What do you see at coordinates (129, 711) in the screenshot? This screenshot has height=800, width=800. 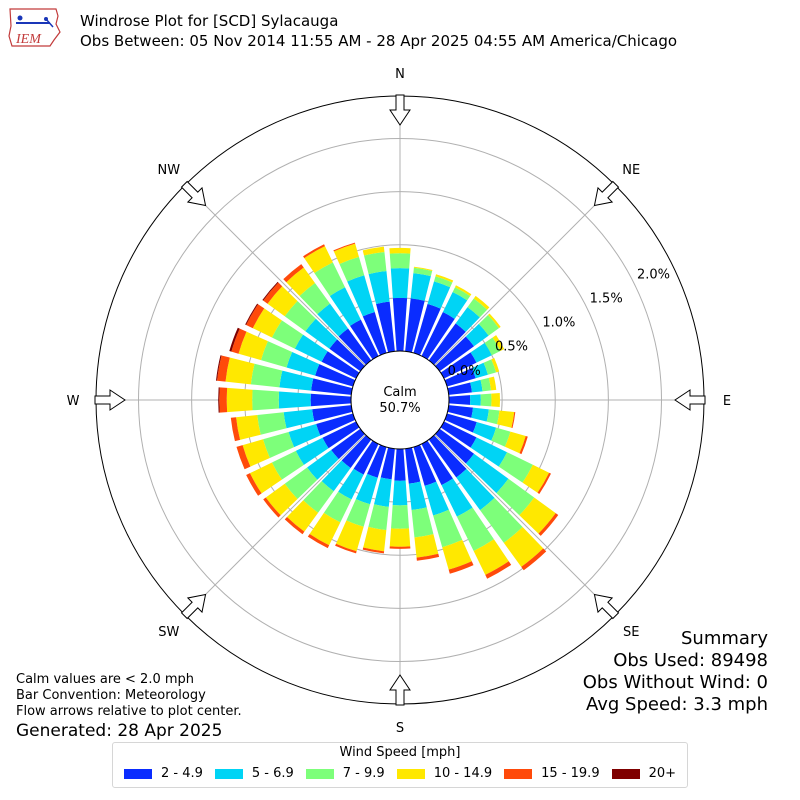 I see `flow-arrows-note: Flow arrows relative to plot center.` at bounding box center [129, 711].